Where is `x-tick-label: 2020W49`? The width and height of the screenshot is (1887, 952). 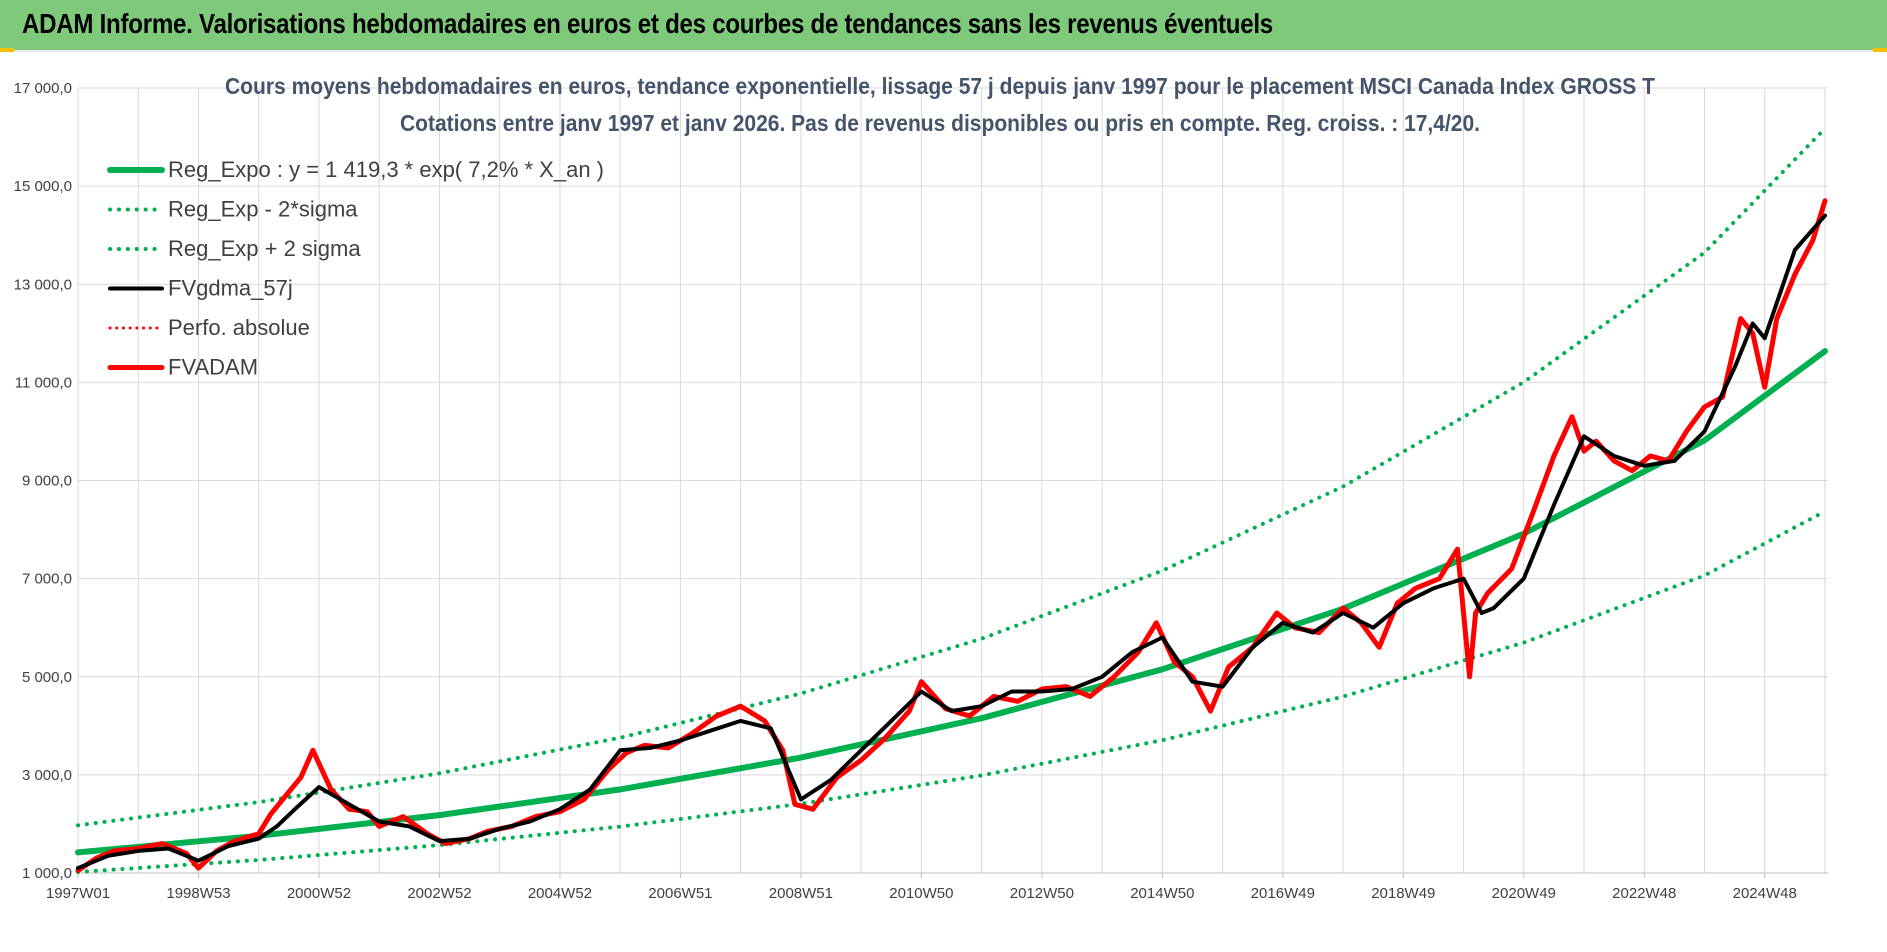
x-tick-label: 2020W49 is located at coordinates (1524, 893).